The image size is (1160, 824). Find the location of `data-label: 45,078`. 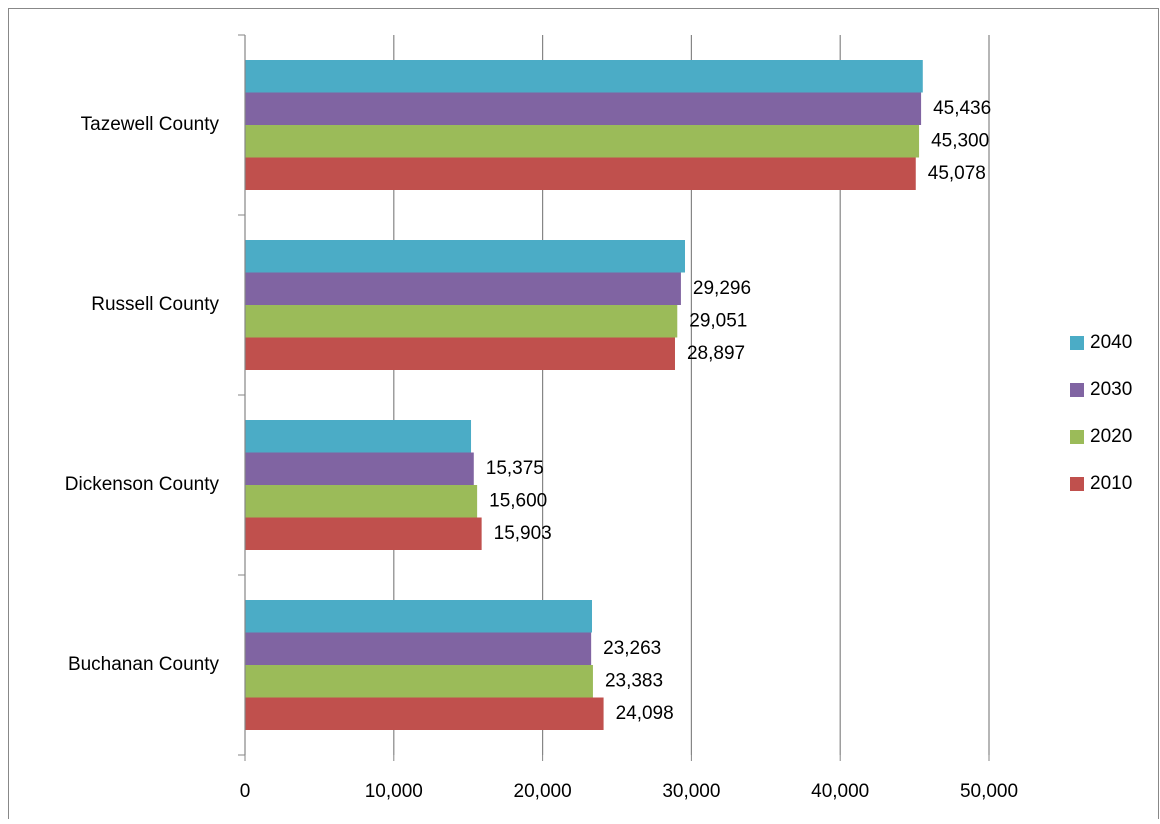

data-label: 45,078 is located at coordinates (957, 173).